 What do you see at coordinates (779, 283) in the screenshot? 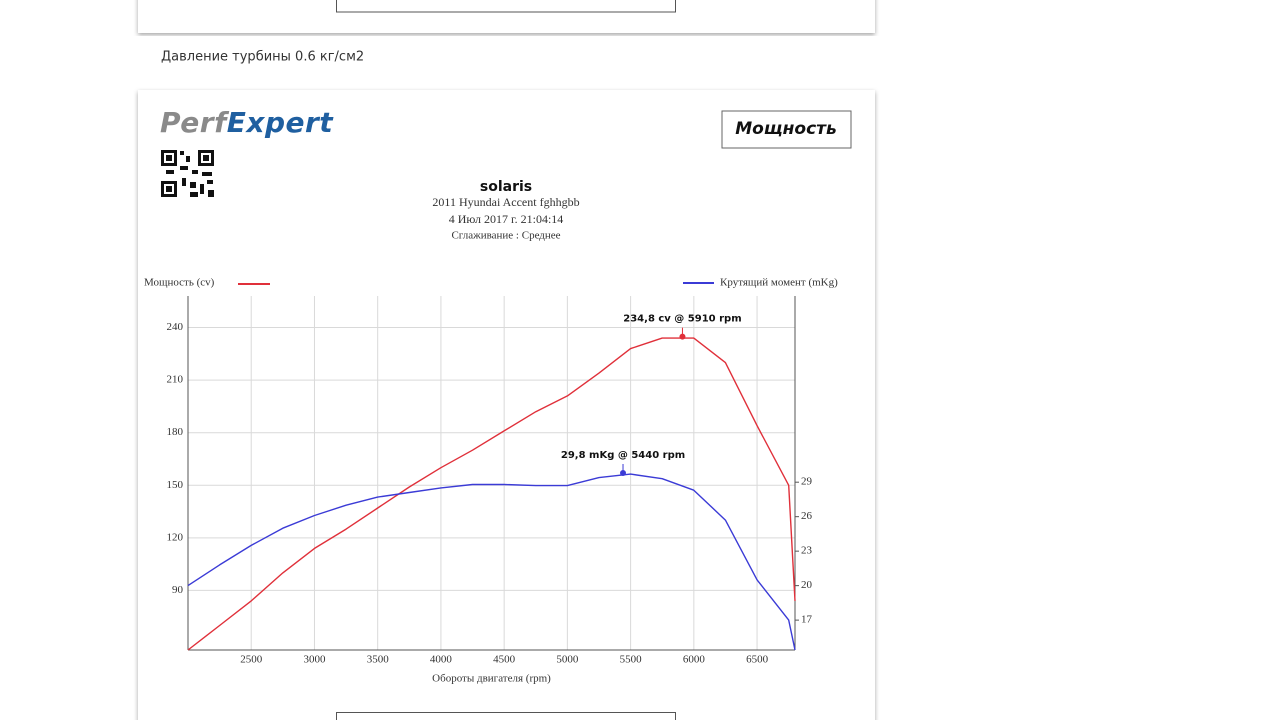
I see `legend-label: Крутящий момент (mKg)` at bounding box center [779, 283].